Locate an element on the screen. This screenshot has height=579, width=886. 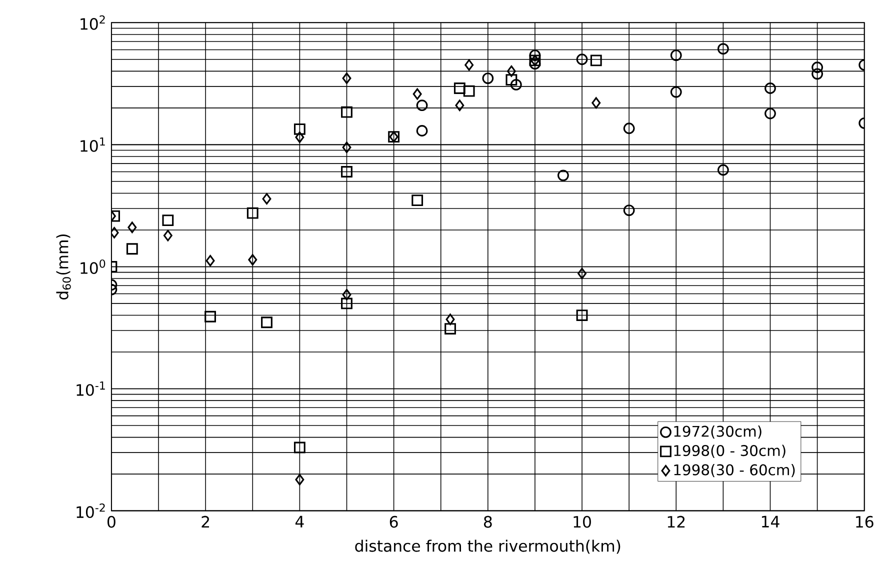
x-tick-label: 8 is located at coordinates (488, 522).